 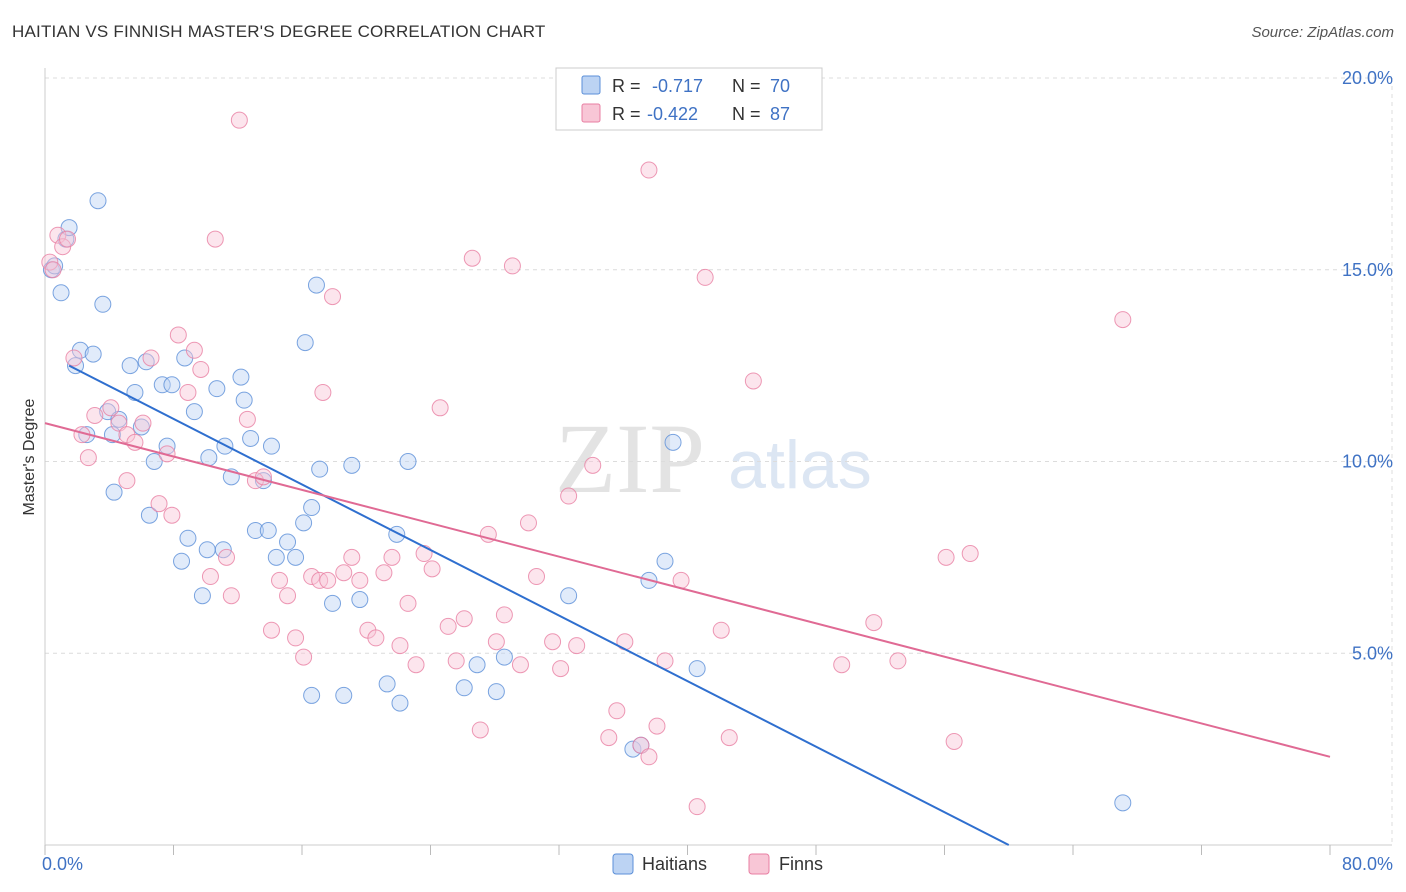 I want to click on legend-n-value-finns: 87, so click(x=780, y=114).